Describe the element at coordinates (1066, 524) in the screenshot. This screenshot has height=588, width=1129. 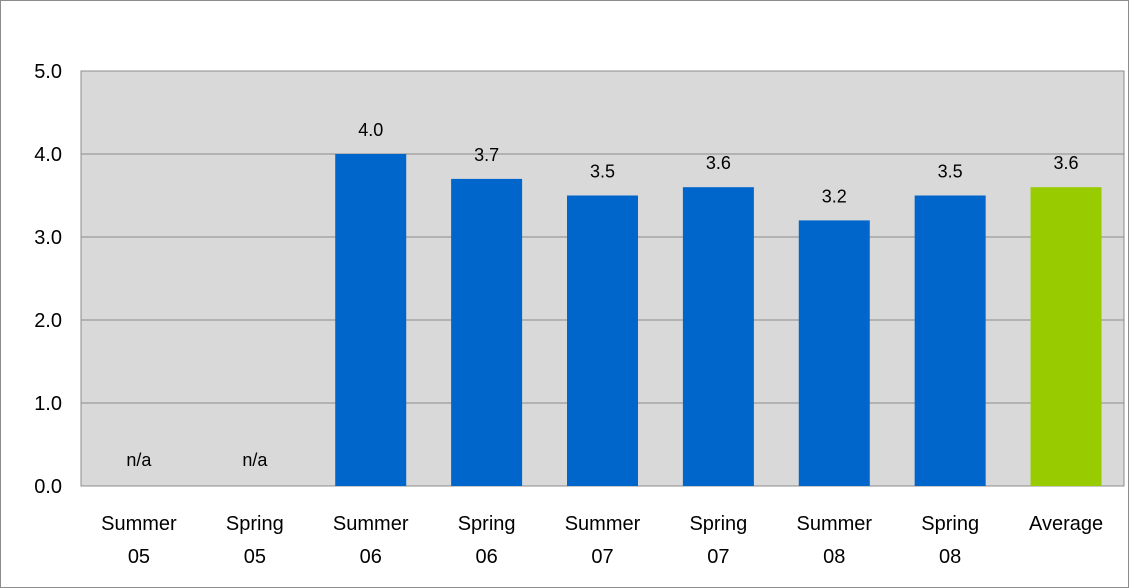
I see `x-tick-label: Average` at that location.